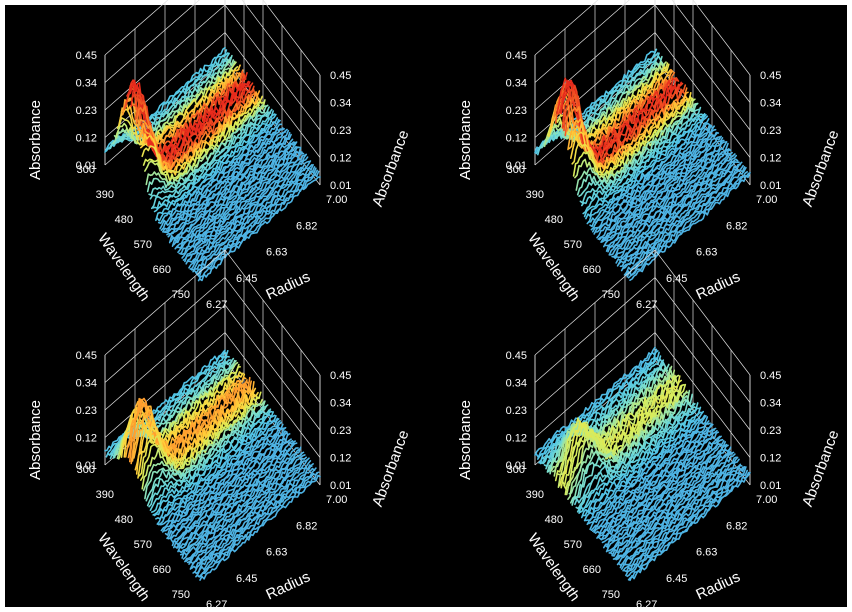 The width and height of the screenshot is (852, 612). I want to click on radius-tick: 6.45, so click(676, 579).